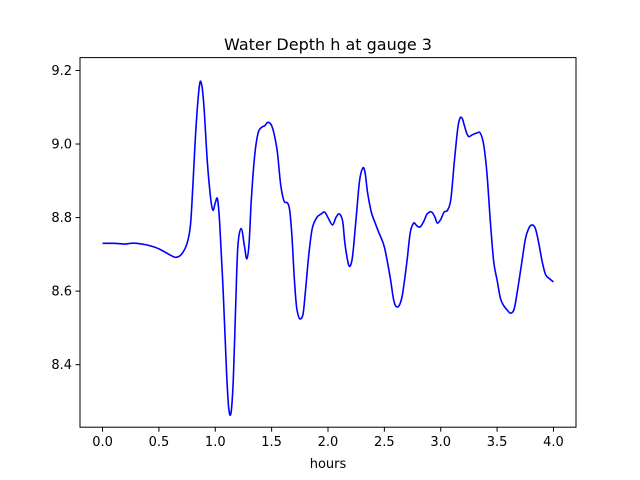 This screenshot has height=480, width=640. I want to click on x-tick-label: 1.5, so click(271, 442).